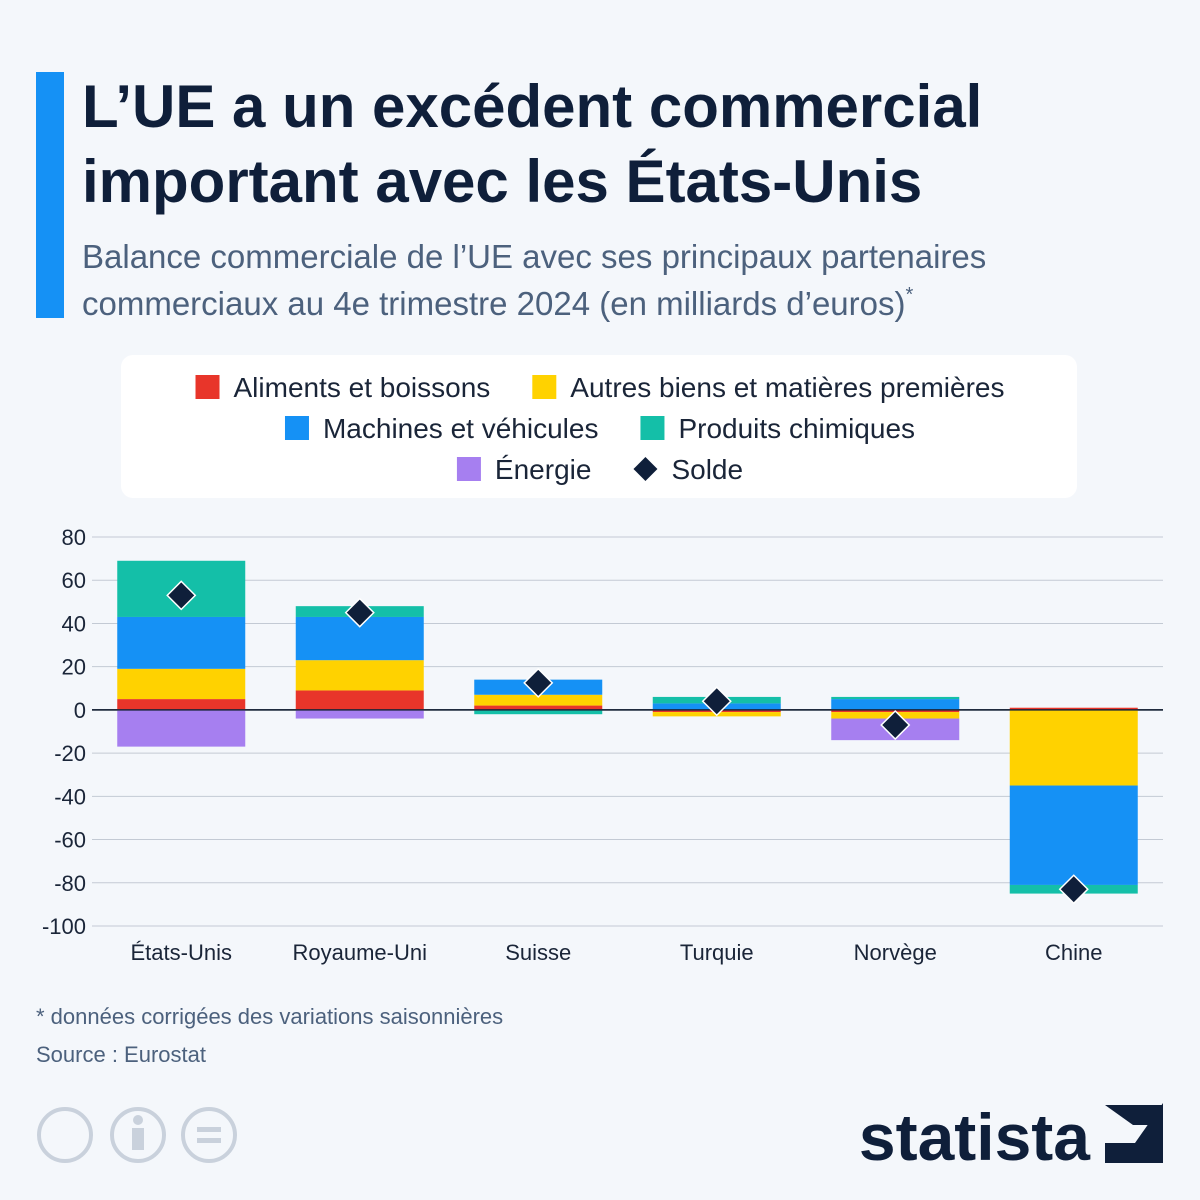 The image size is (1200, 1200). I want to click on x-tick-label: Royaume-Uni, so click(360, 952).